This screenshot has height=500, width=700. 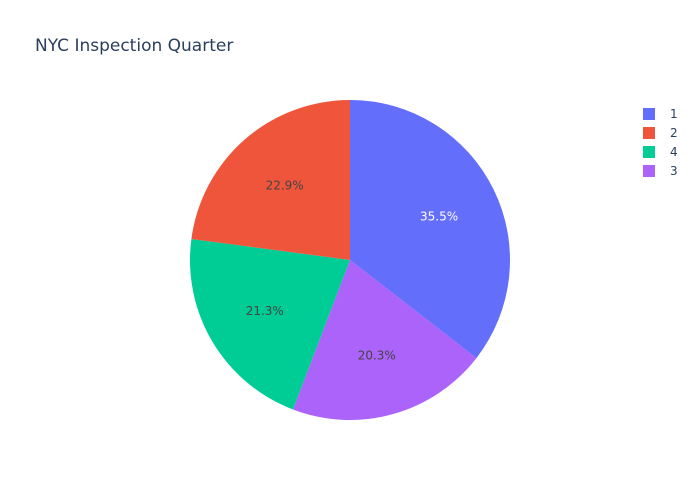 I want to click on legend-item-2: 2, so click(x=660, y=133).